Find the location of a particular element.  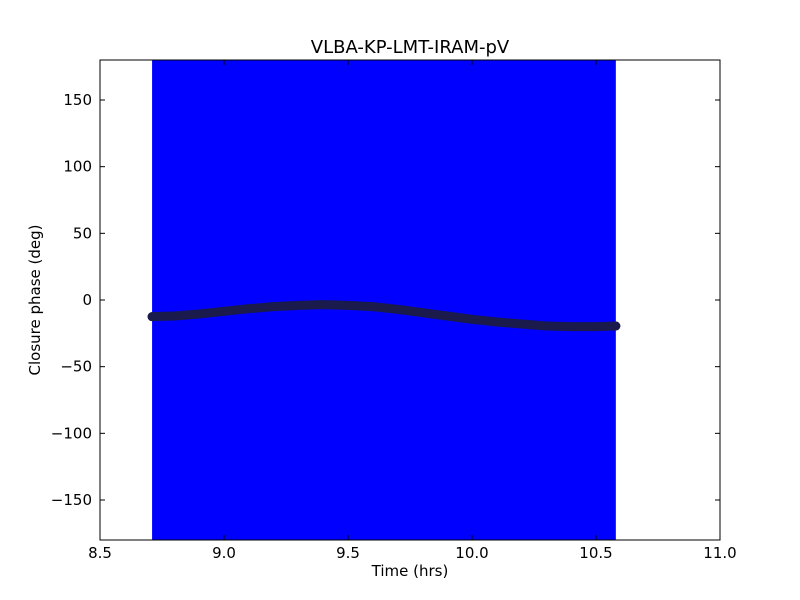

x-axis-label: Time (hrs) is located at coordinates (410, 571).